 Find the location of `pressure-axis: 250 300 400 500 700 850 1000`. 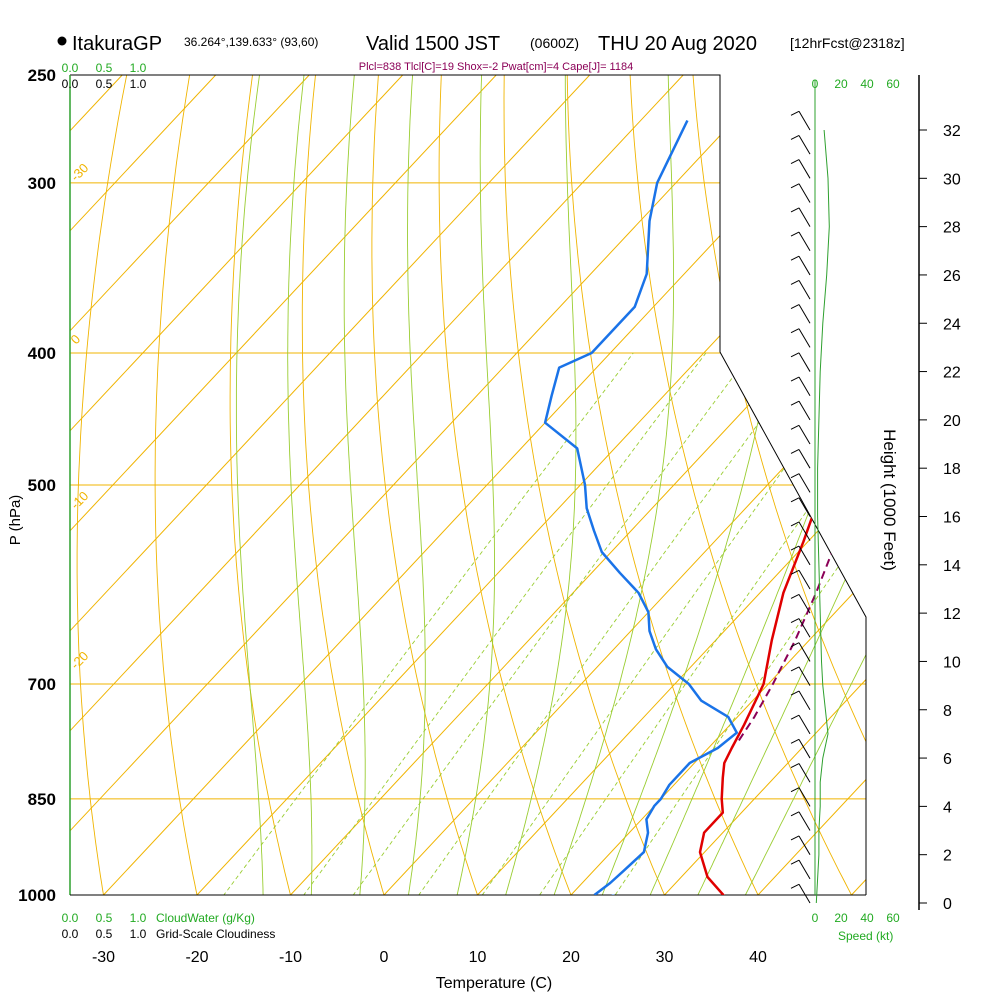

pressure-axis: 250 300 400 500 700 850 1000 is located at coordinates (37, 485).